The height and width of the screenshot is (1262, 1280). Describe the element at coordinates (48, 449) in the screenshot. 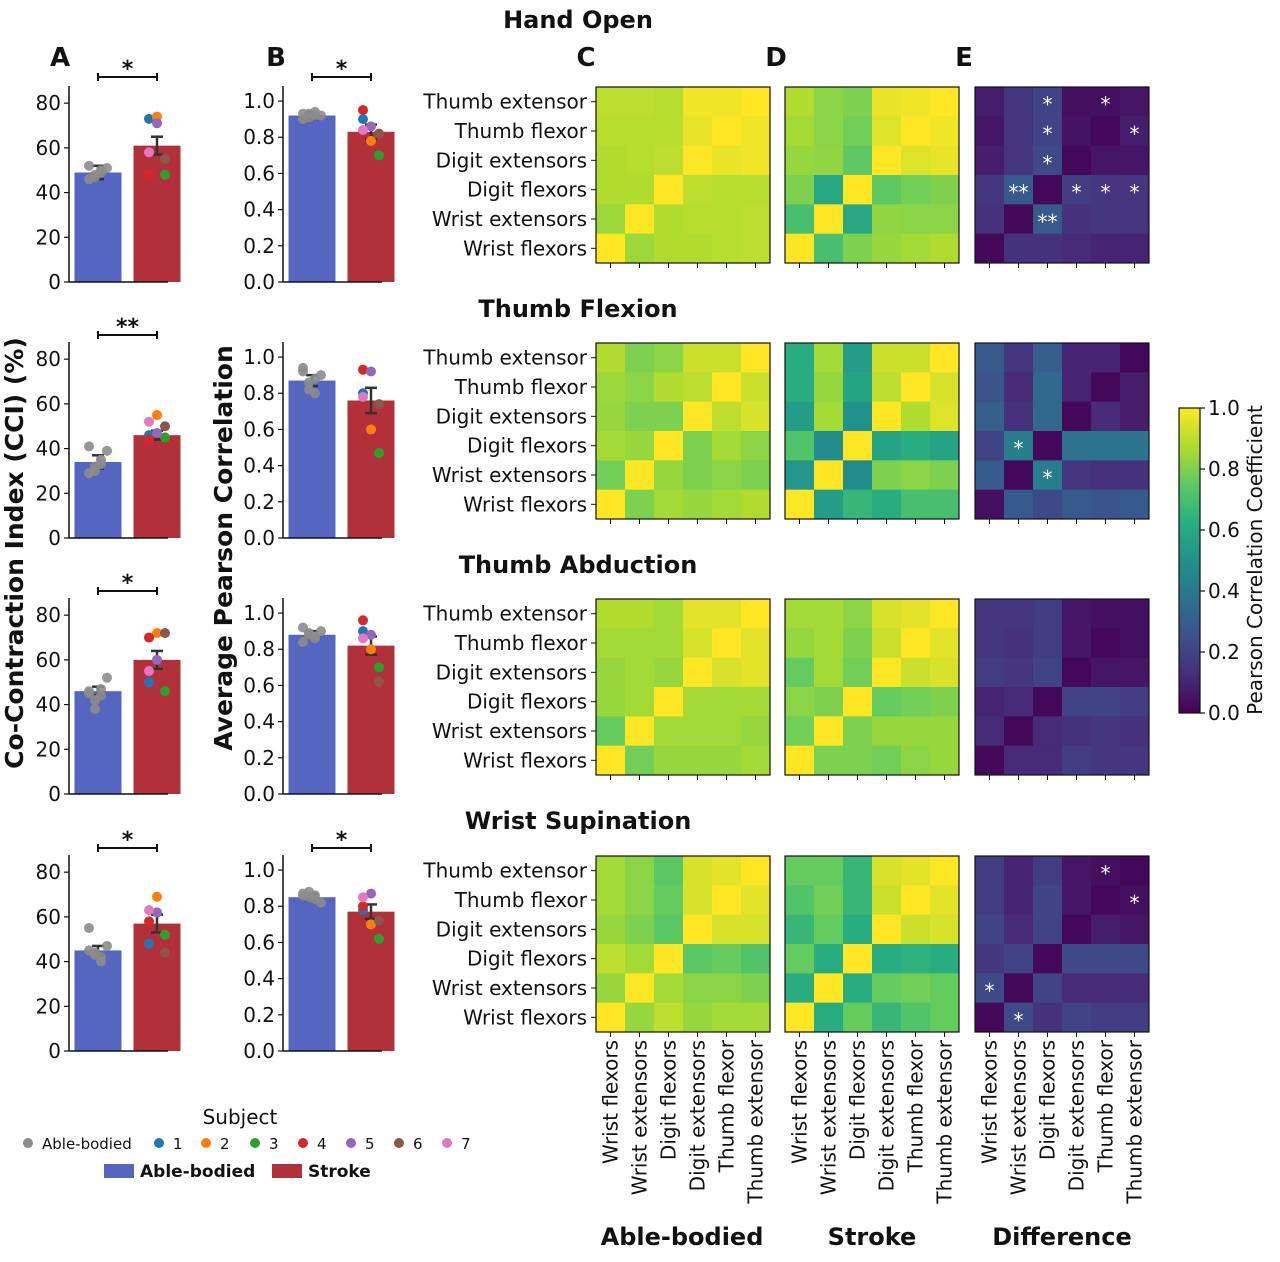

I see `y-tick-label: 40` at that location.